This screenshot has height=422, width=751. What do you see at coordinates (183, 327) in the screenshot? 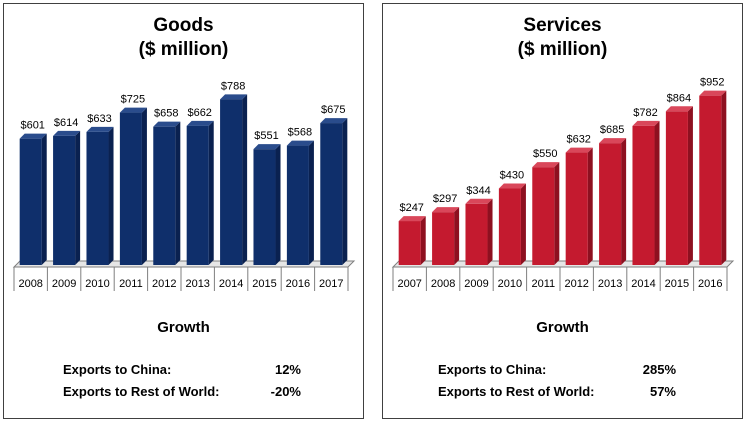
I see `goods-growth-heading: Growth` at bounding box center [183, 327].